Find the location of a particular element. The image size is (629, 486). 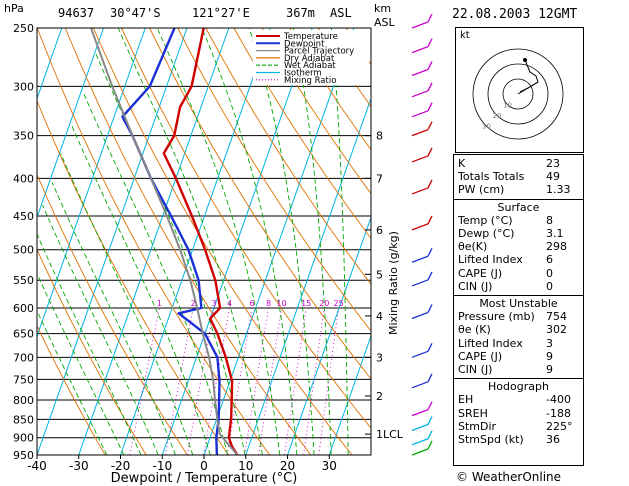

mixing-ratio-label: 1 is located at coordinates (159, 303).